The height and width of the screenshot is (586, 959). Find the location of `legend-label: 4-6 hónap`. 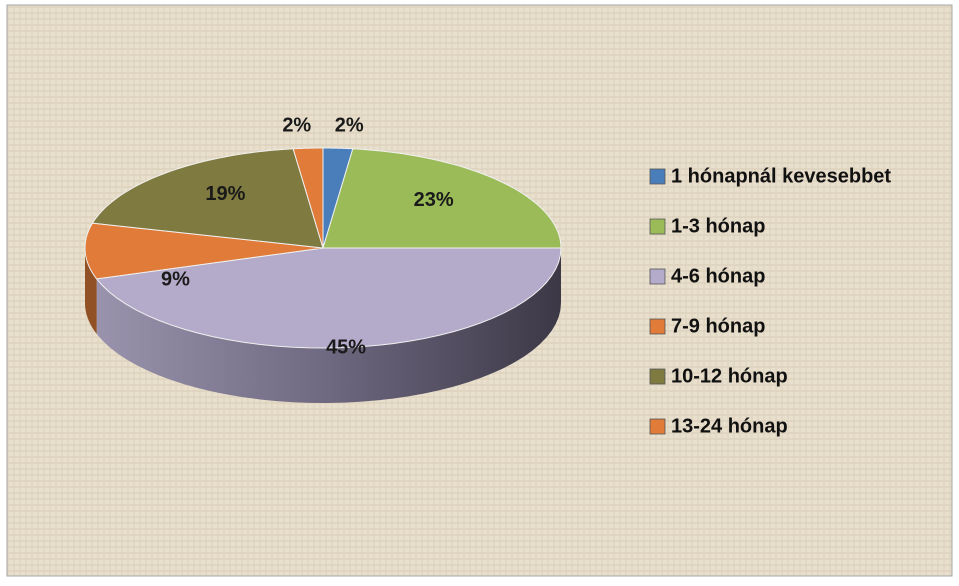

legend-label: 4-6 hónap is located at coordinates (718, 276).